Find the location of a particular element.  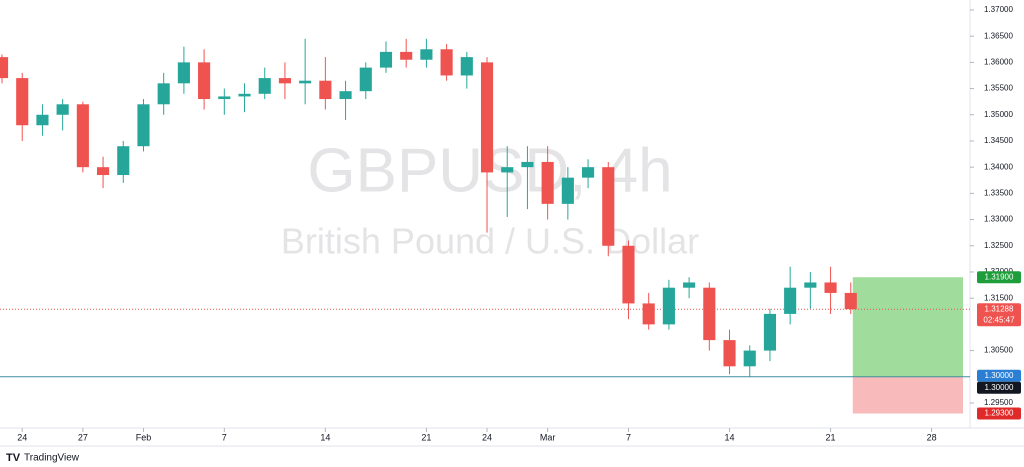

profit-zone is located at coordinates (907, 327).